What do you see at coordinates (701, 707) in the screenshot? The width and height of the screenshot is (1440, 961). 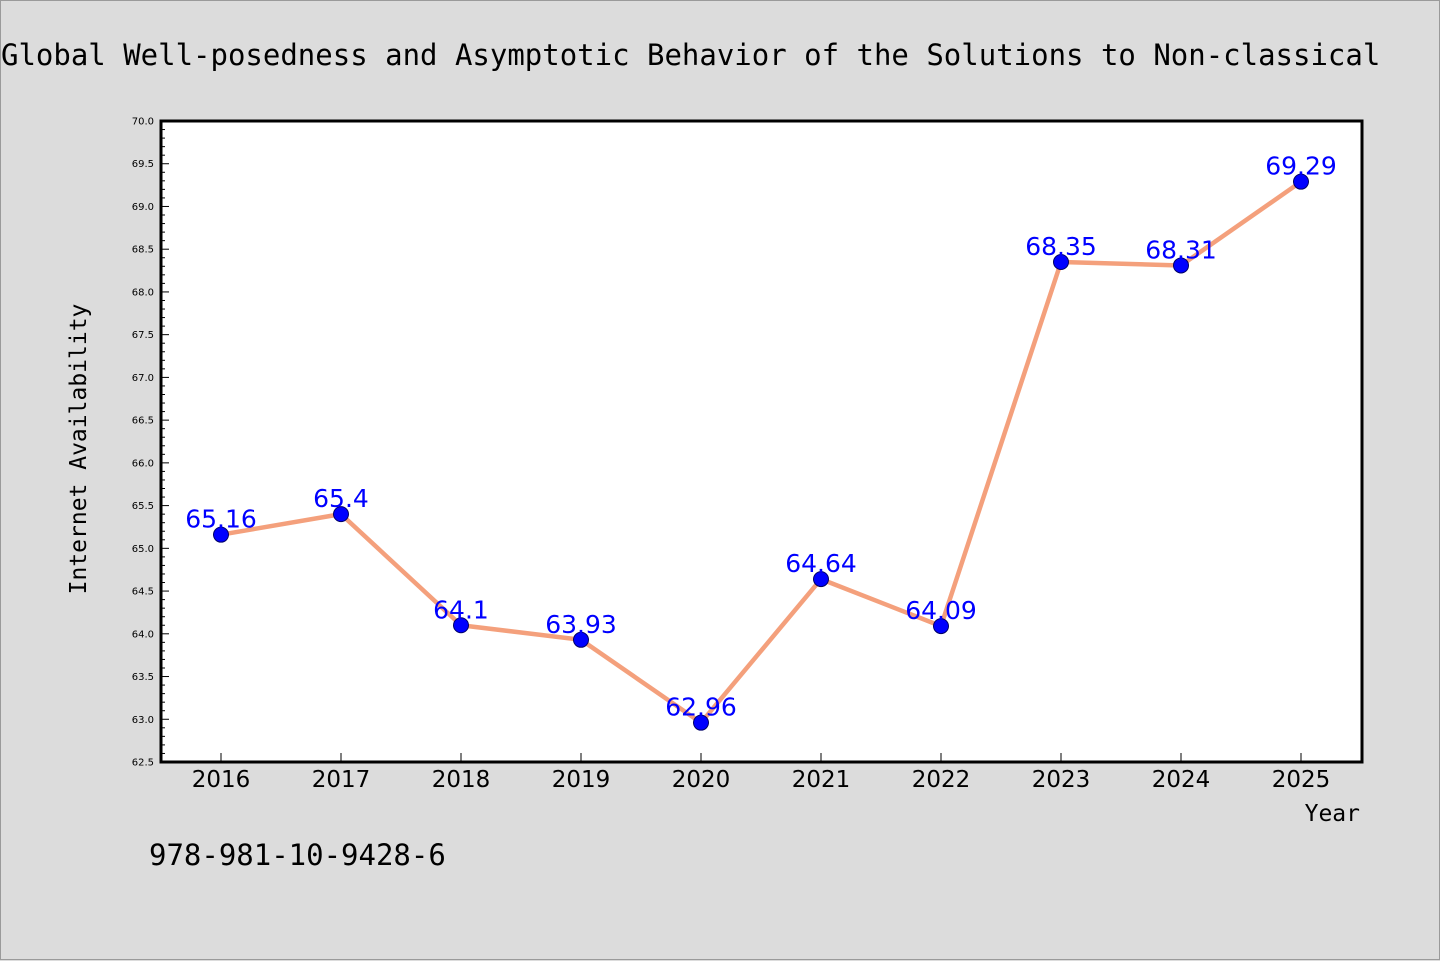 I see `data-label: 62.96` at bounding box center [701, 707].